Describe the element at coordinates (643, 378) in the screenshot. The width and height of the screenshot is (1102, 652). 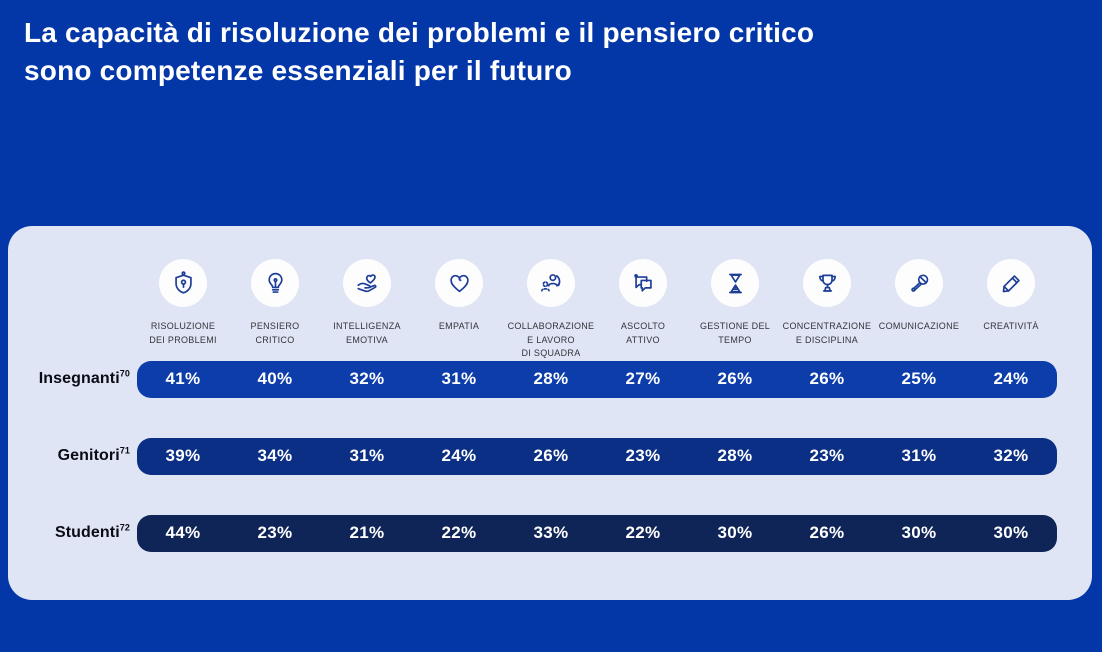
I see `value-cell: 27%` at that location.